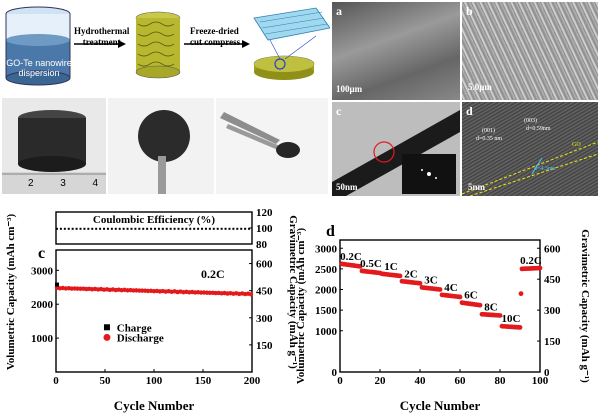  What do you see at coordinates (101, 42) in the screenshot?
I see `step1-line2: treatment` at bounding box center [101, 42].